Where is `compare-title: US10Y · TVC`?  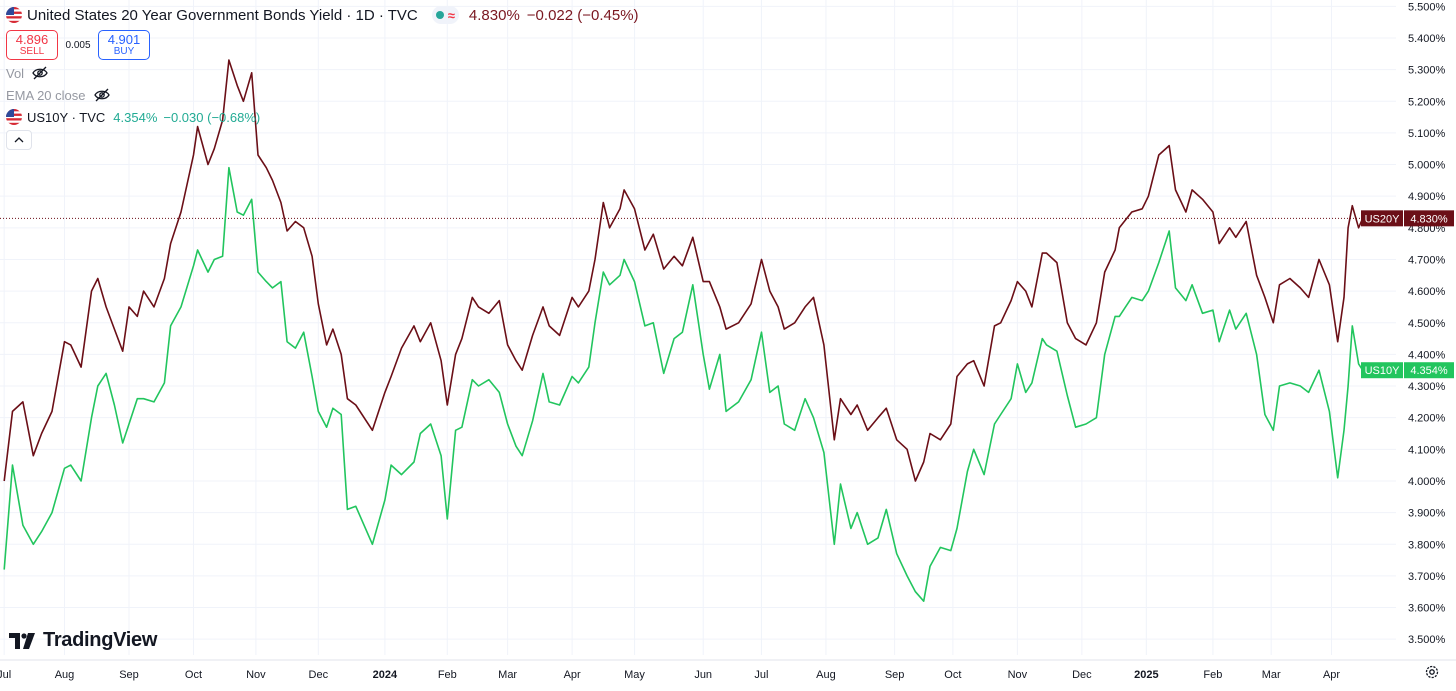 compare-title: US10Y · TVC is located at coordinates (66, 117).